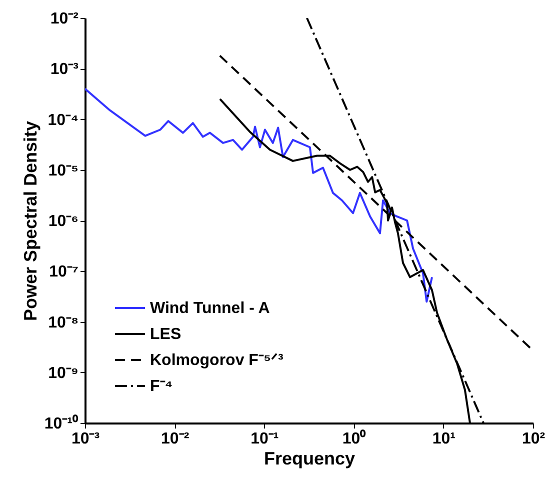 The image size is (550, 484). What do you see at coordinates (85, 439) in the screenshot?
I see `x-tick-label: 10⁻³` at bounding box center [85, 439].